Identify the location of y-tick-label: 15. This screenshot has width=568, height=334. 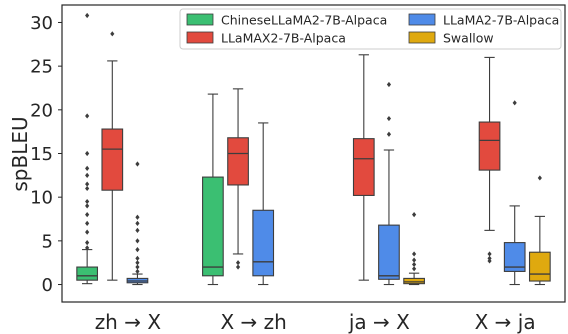
(41, 154).